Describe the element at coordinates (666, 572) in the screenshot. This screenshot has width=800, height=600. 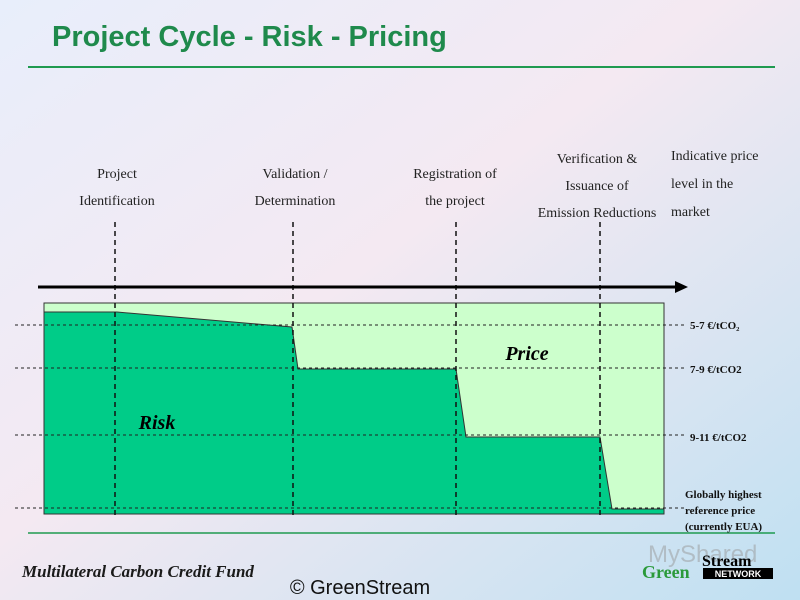
I see `logo-green: Green` at that location.